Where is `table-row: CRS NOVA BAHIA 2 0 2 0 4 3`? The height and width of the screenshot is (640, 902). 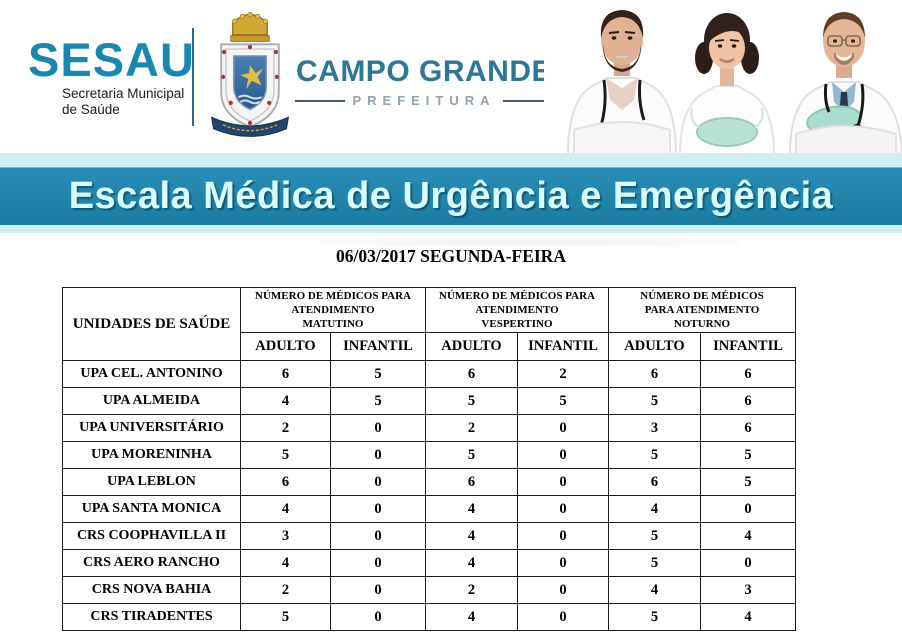 table-row: CRS NOVA BAHIA 2 0 2 0 4 3 is located at coordinates (429, 590).